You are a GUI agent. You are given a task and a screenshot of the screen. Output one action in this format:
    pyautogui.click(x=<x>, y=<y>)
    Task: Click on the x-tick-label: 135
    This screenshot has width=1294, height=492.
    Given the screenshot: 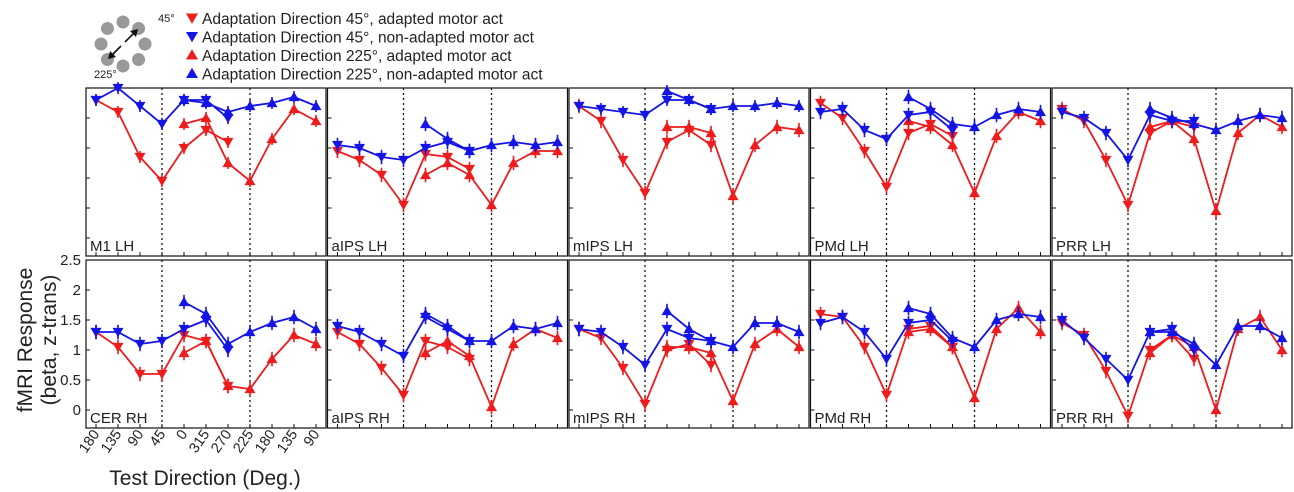 What is the action you would take?
    pyautogui.click(x=287, y=441)
    